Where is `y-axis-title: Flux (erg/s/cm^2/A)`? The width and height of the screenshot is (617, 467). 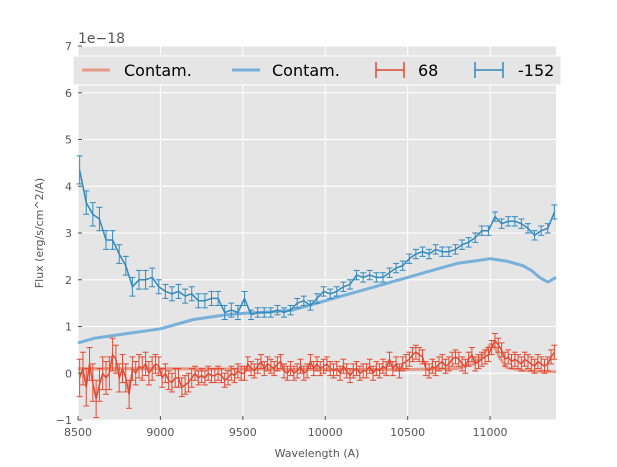 y-axis-title: Flux (erg/s/cm^2/A) is located at coordinates (39, 233).